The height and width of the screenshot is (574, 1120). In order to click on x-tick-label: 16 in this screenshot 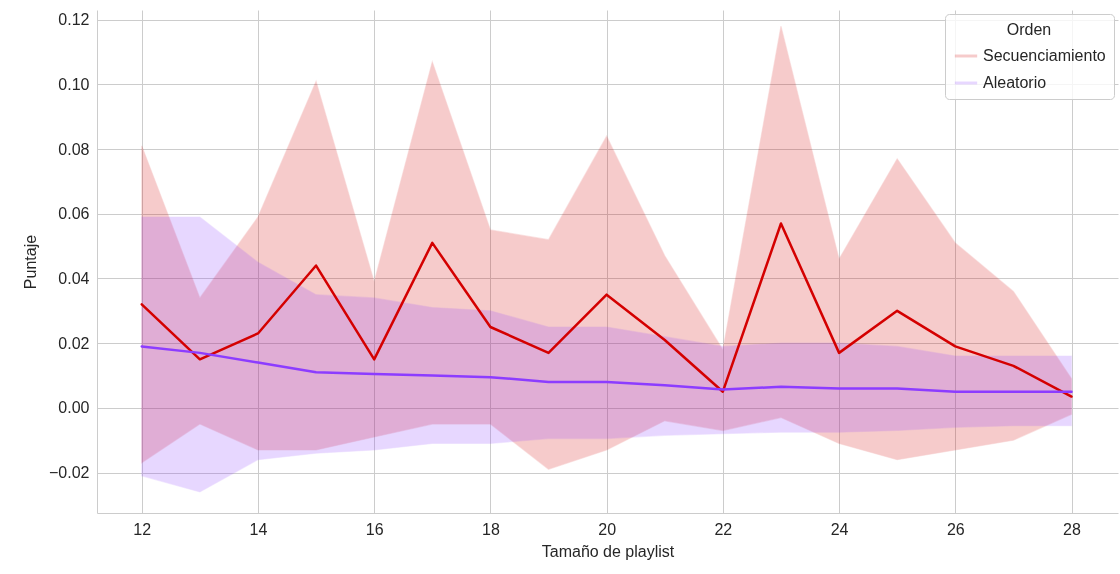, I will do `click(374, 529)`.